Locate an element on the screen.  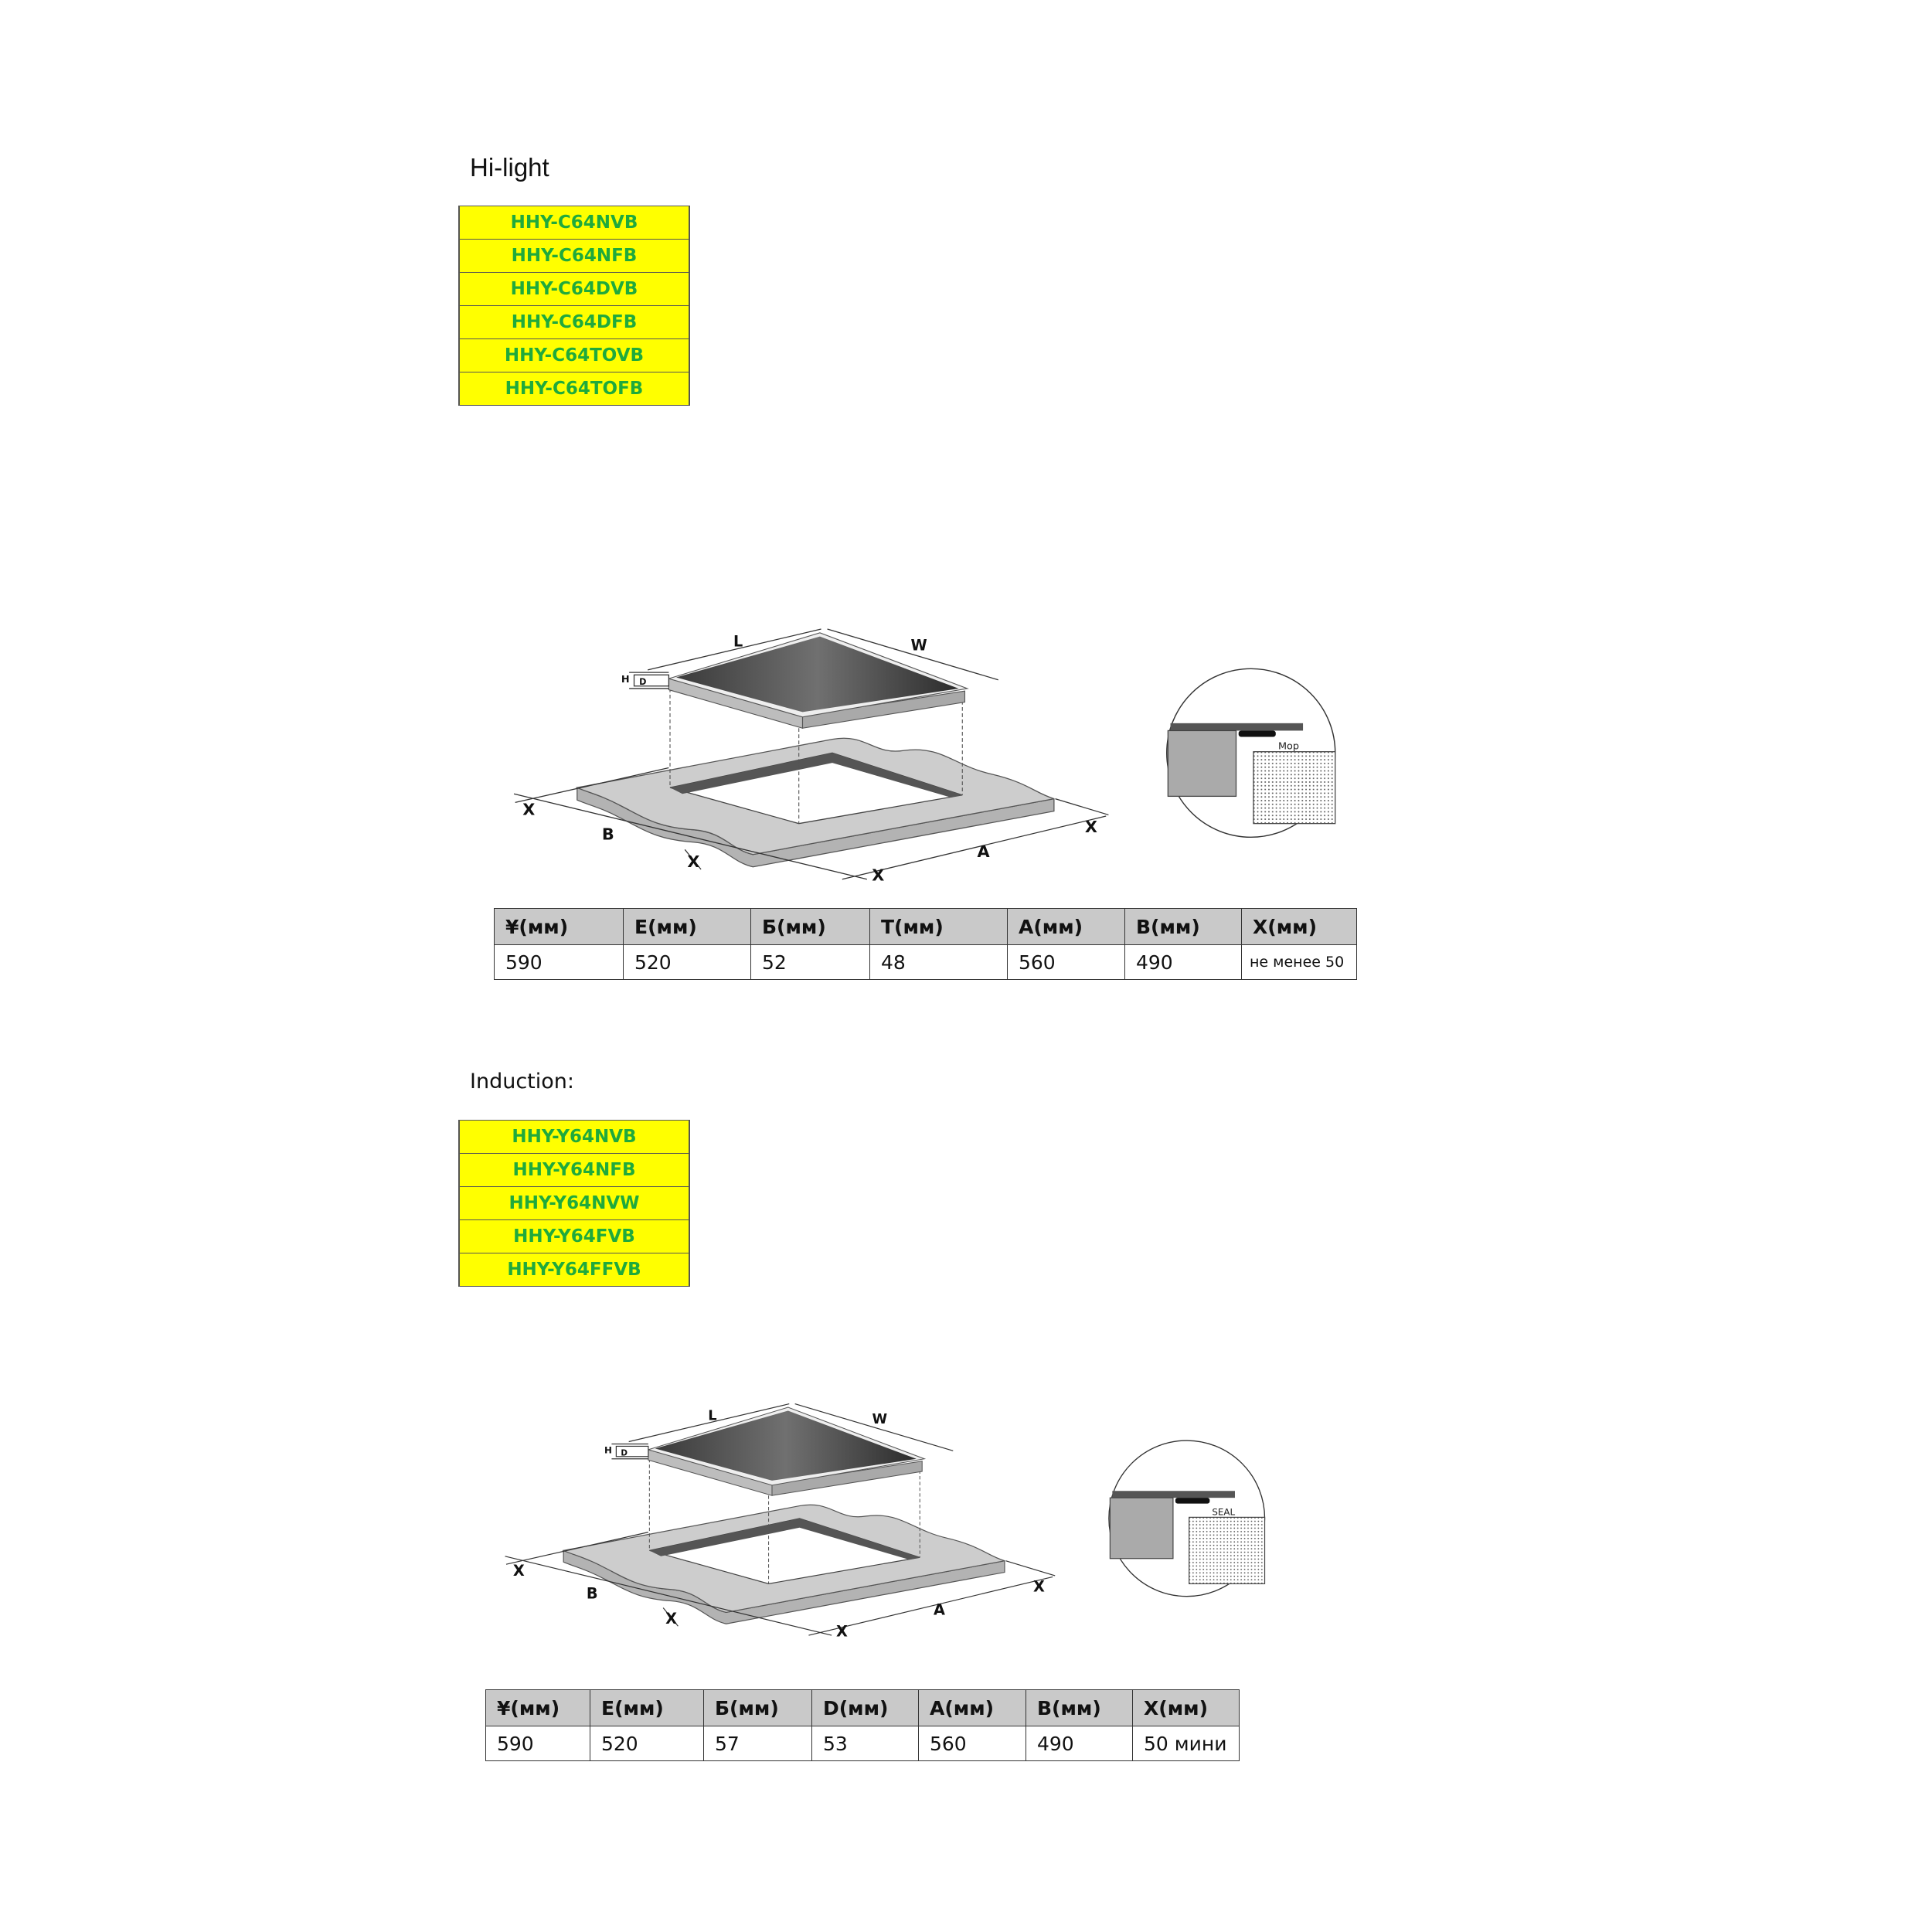
value-row: 590 520 52 48 560 490 не менее 50 is located at coordinates (926, 962).